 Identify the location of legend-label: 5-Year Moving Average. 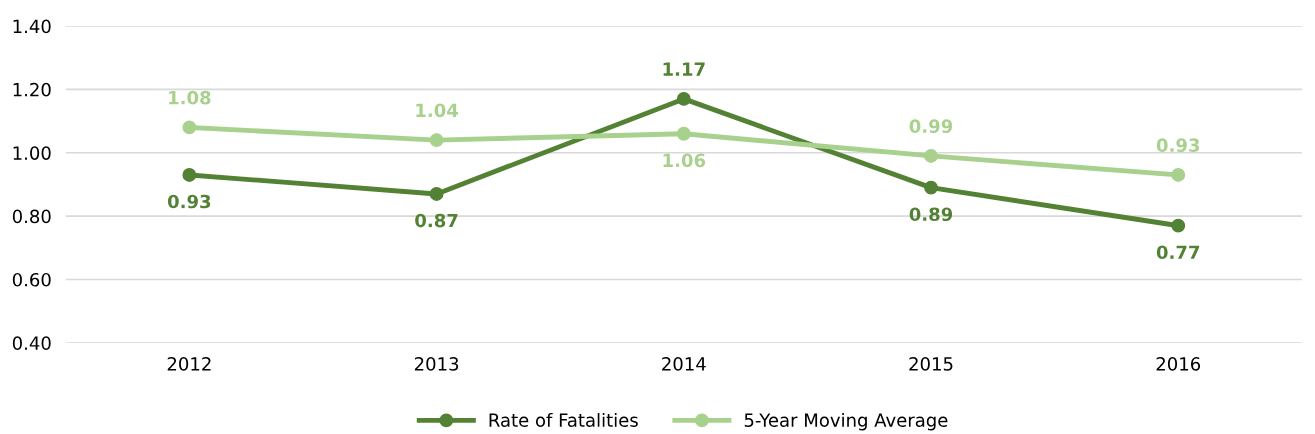
(846, 421).